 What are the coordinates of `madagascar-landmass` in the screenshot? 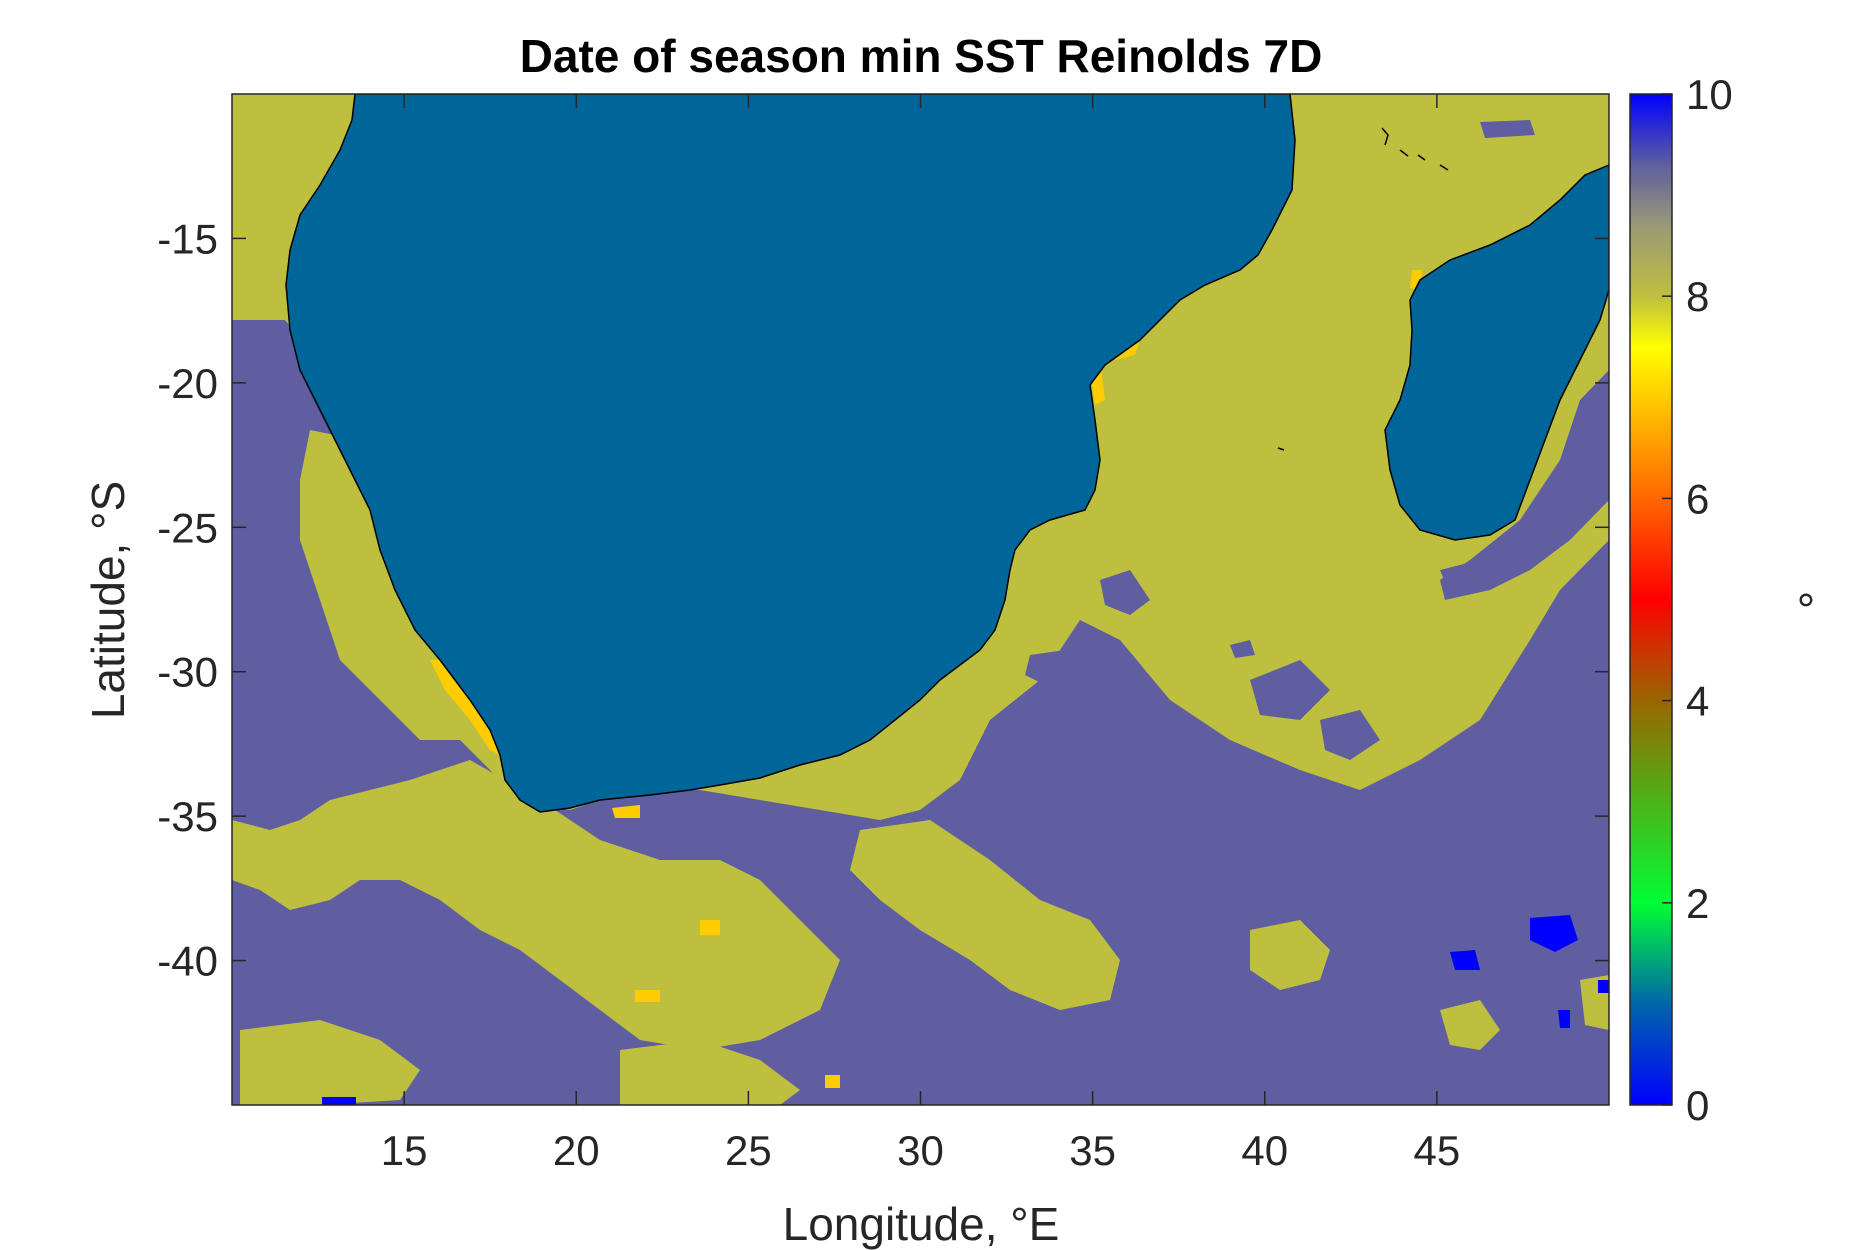 It's located at (1496, 352).